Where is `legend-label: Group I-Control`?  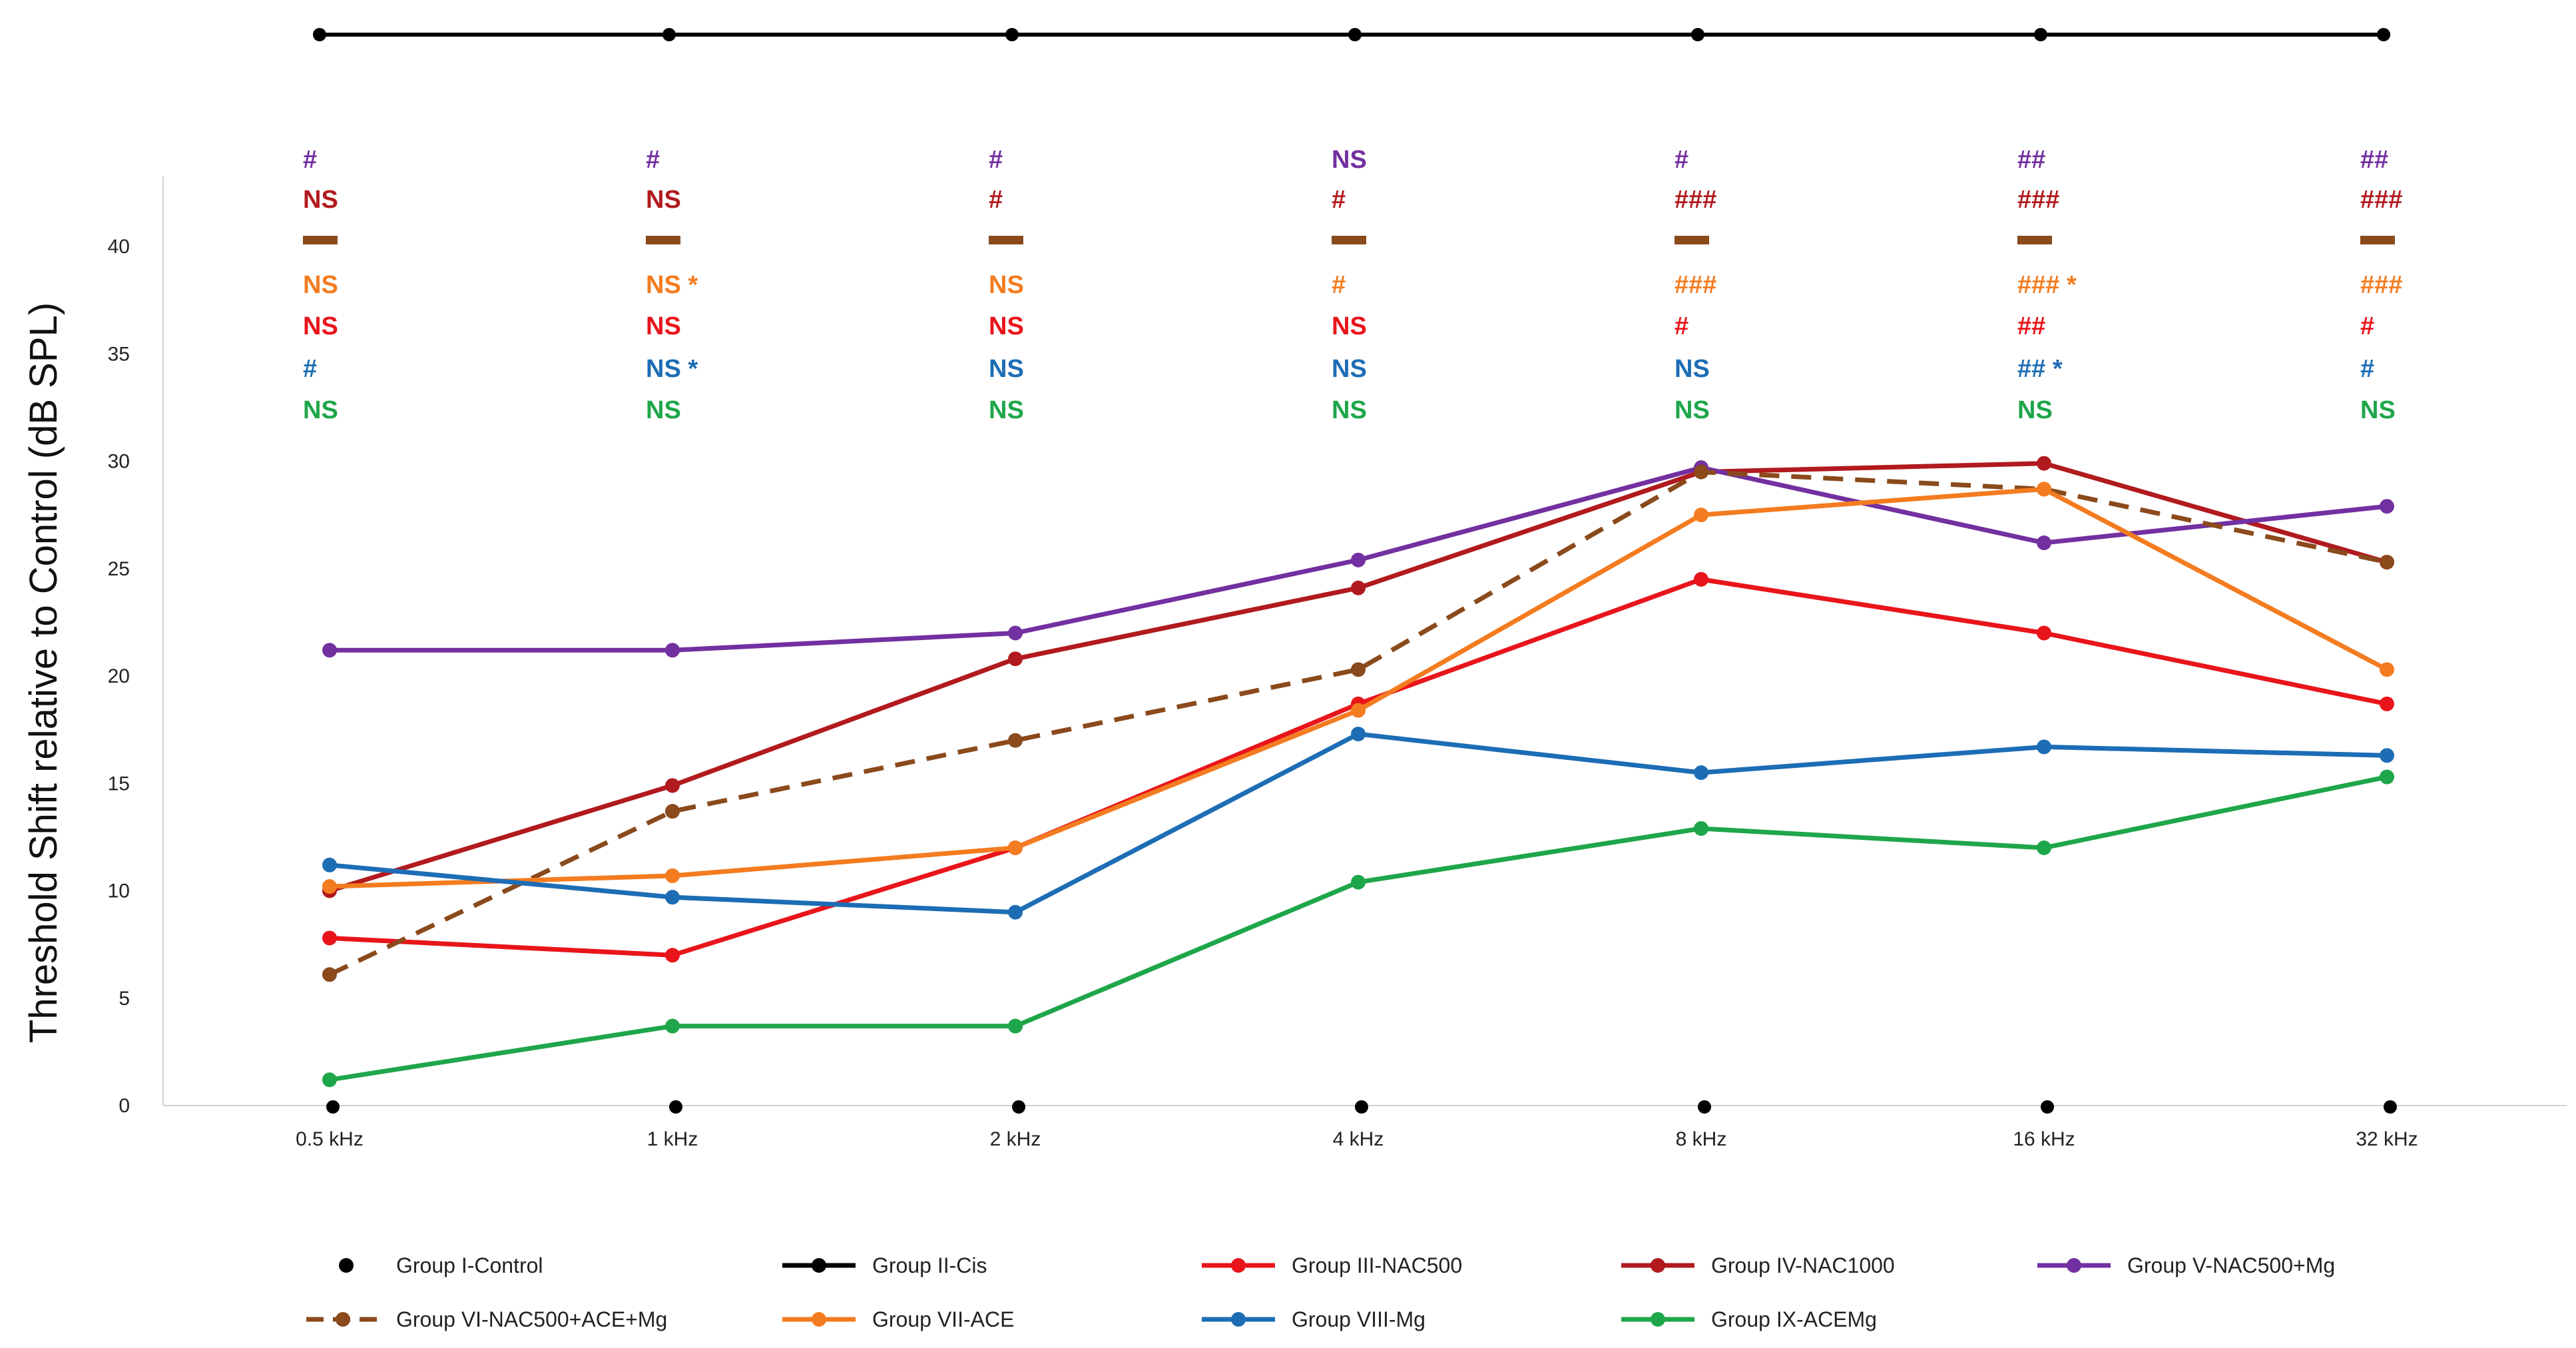 legend-label: Group I-Control is located at coordinates (469, 1265).